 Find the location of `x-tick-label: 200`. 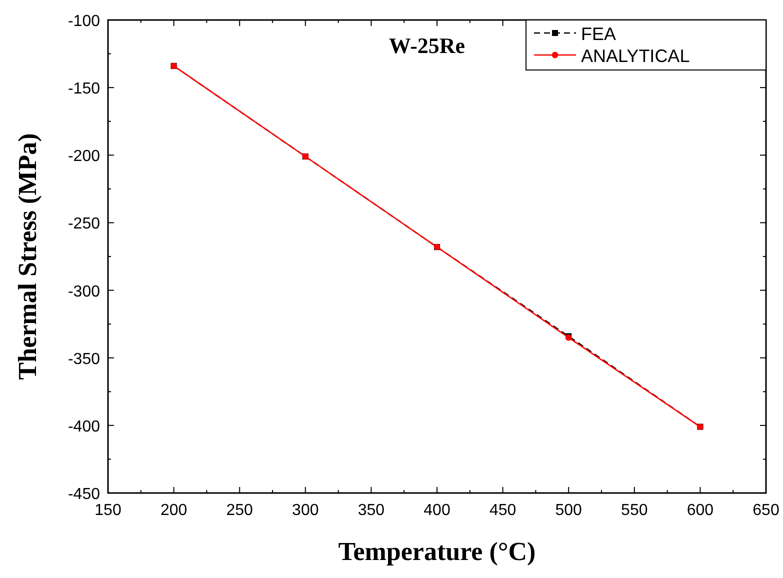

x-tick-label: 200 is located at coordinates (174, 510).